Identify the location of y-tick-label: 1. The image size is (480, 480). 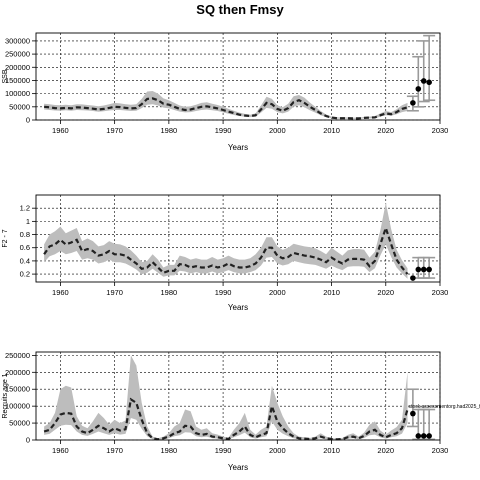
(28, 221).